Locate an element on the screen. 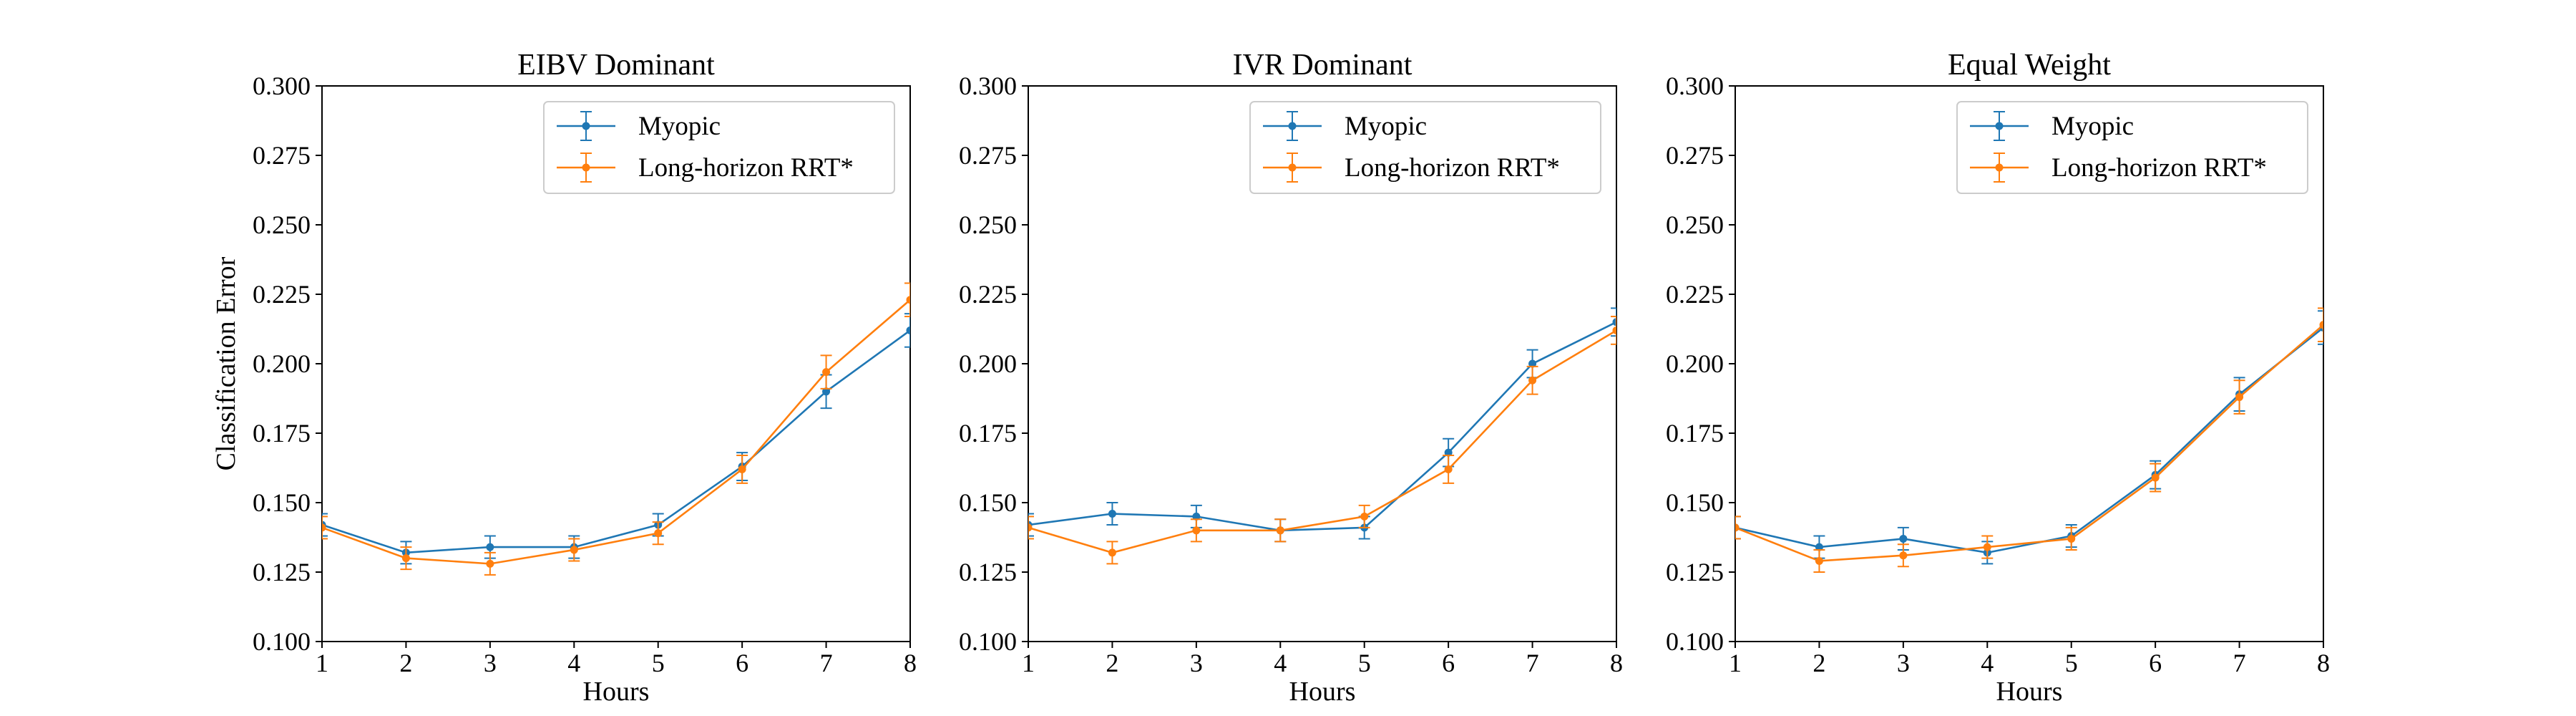 This screenshot has width=2576, height=716. y-axis-label: Classification Error is located at coordinates (226, 363).